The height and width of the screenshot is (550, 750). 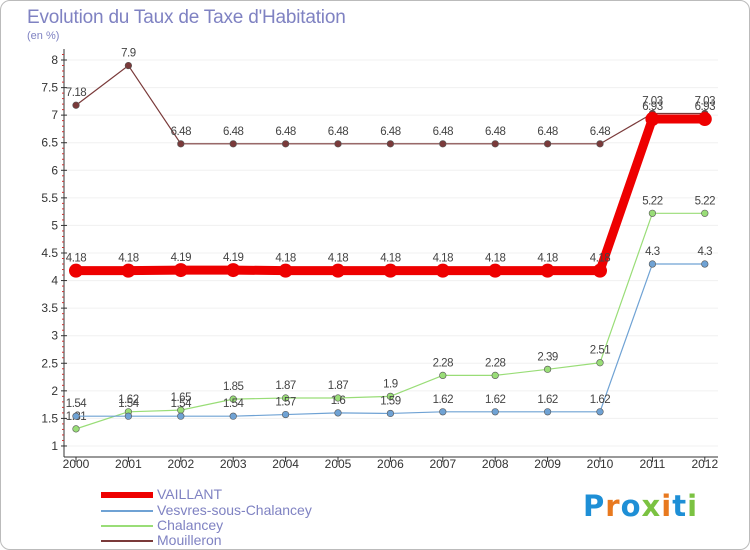 I want to click on y-tick-label: 2.5, so click(x=49, y=363).